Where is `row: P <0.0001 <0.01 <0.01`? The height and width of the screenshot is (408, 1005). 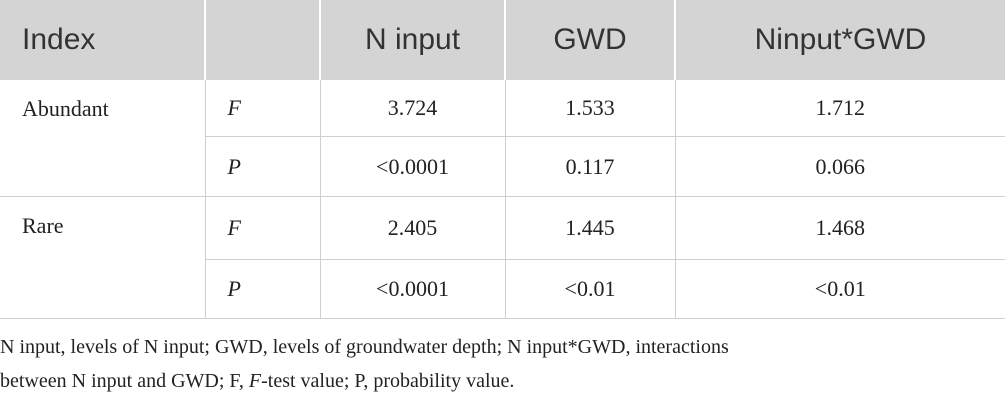 row: P <0.0001 <0.01 <0.01 is located at coordinates (502, 289).